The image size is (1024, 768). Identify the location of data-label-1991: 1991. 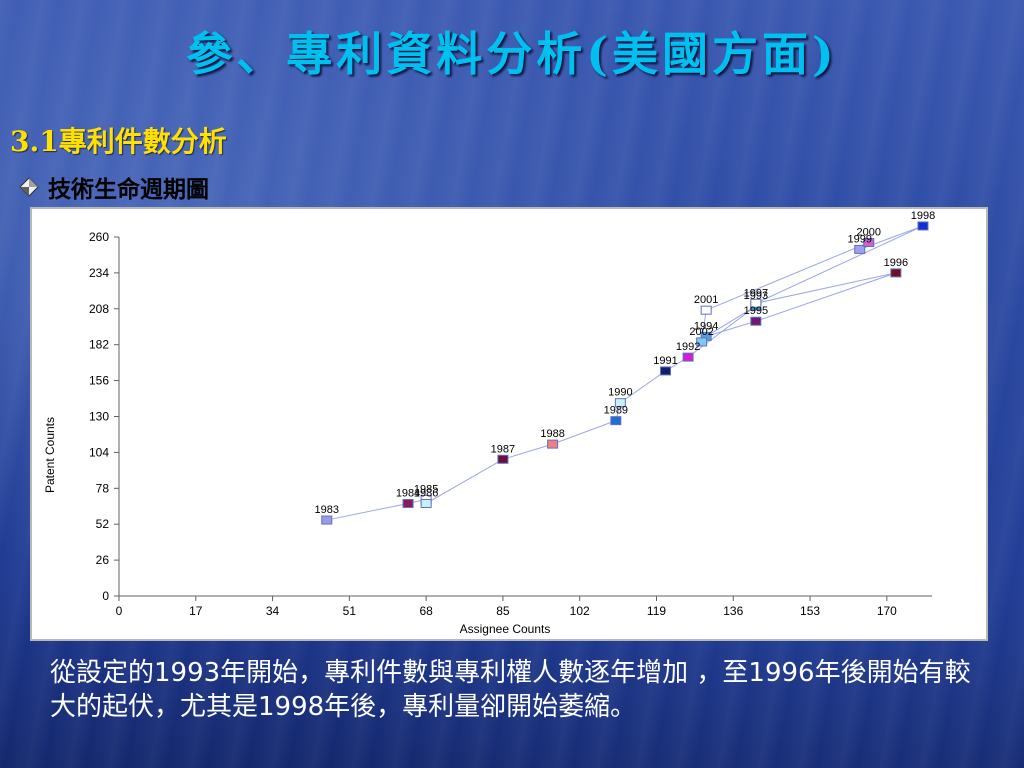
(665, 361).